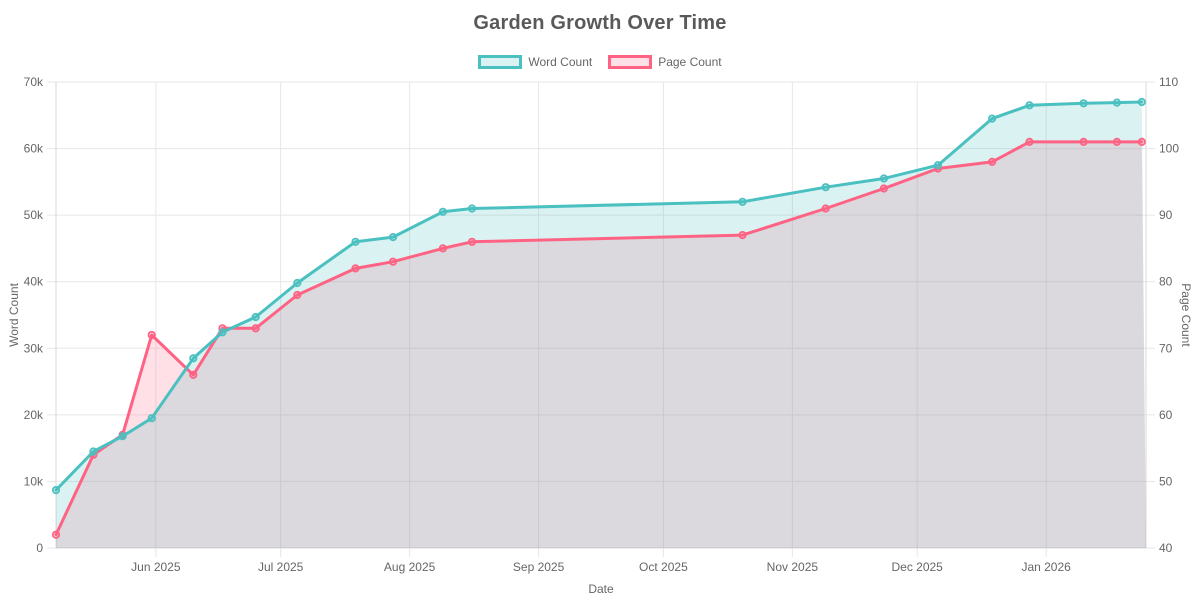 The width and height of the screenshot is (1200, 600). Describe the element at coordinates (917, 567) in the screenshot. I see `x-tick-label: Dec 2025` at that location.